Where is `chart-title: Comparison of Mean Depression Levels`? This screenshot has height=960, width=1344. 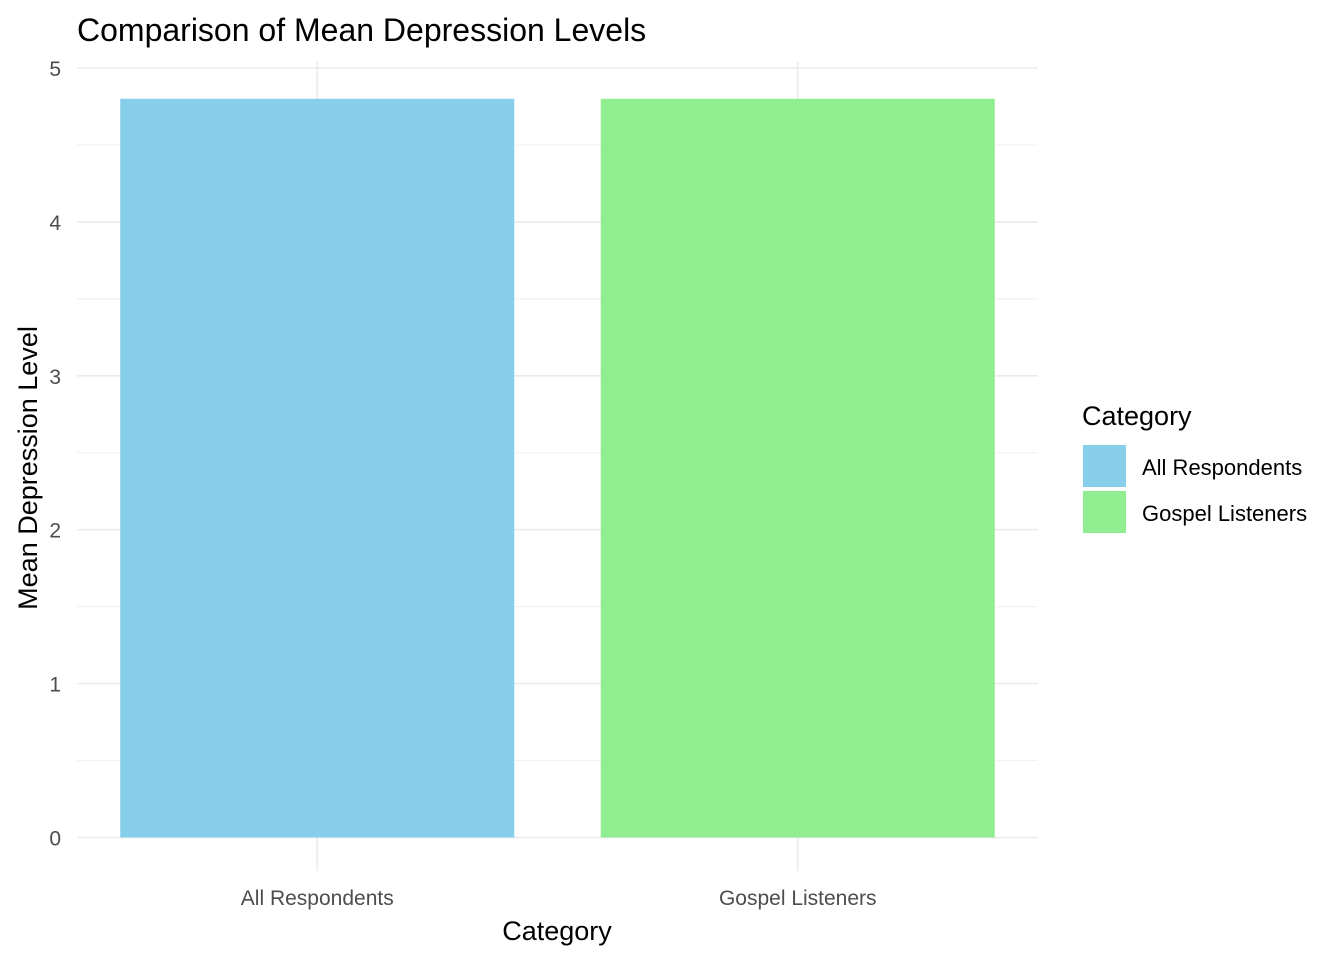 chart-title: Comparison of Mean Depression Levels is located at coordinates (361, 30).